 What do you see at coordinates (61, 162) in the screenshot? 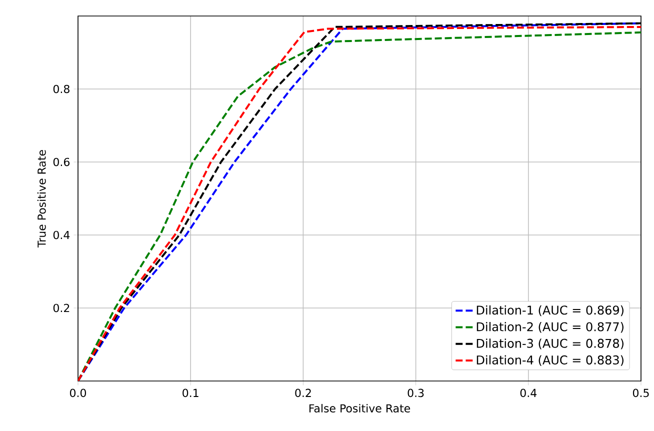
I see `y-tick-label: 0.6` at bounding box center [61, 162].